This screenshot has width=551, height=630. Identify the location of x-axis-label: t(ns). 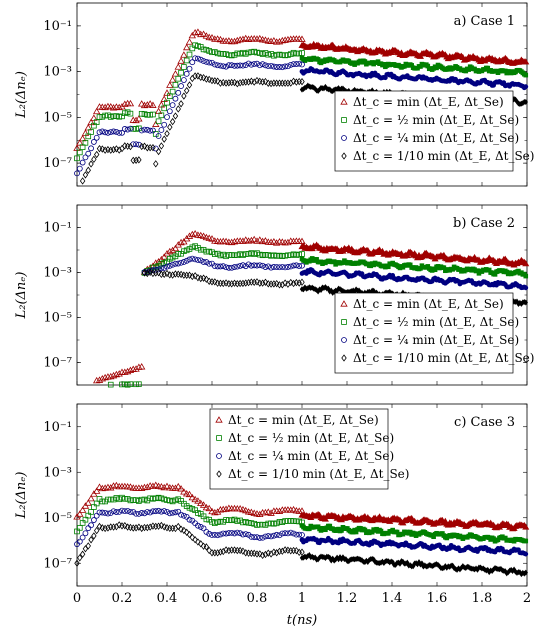
(302, 620).